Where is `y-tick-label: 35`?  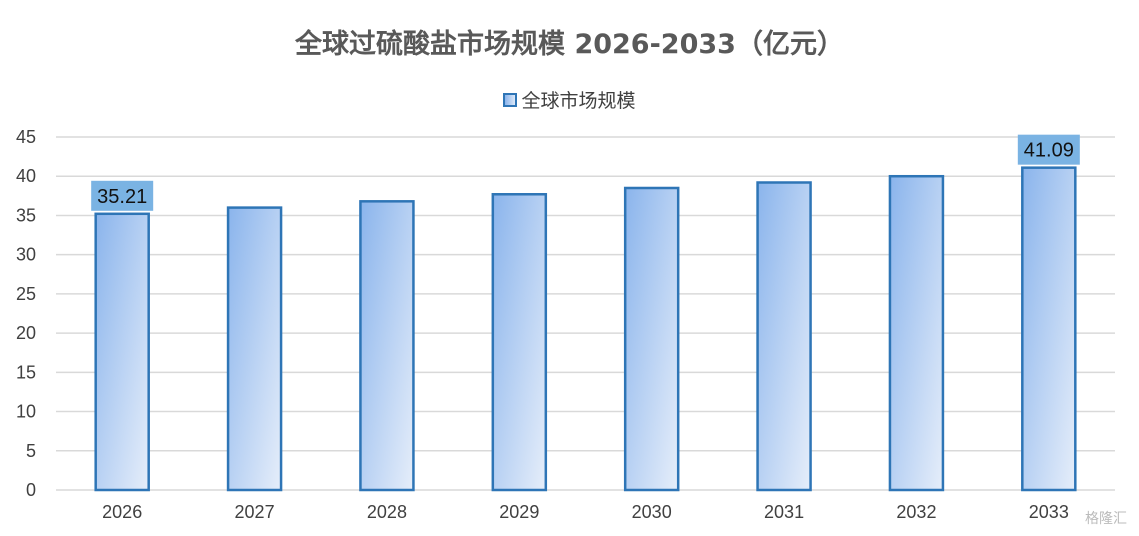
y-tick-label: 35 is located at coordinates (26, 215).